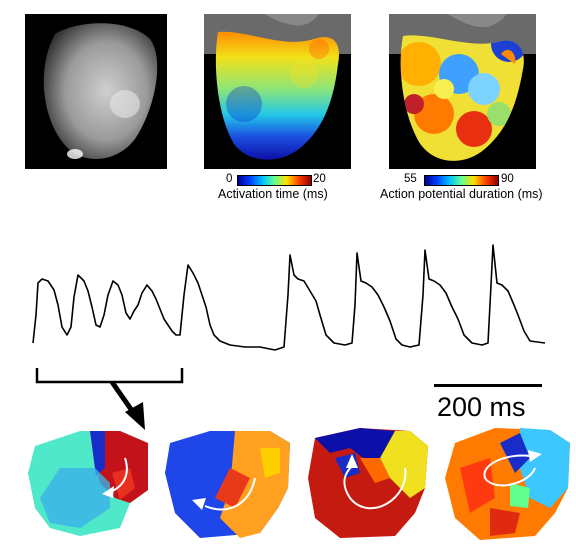 The width and height of the screenshot is (576, 557). I want to click on apd-colorbar, so click(461, 180).